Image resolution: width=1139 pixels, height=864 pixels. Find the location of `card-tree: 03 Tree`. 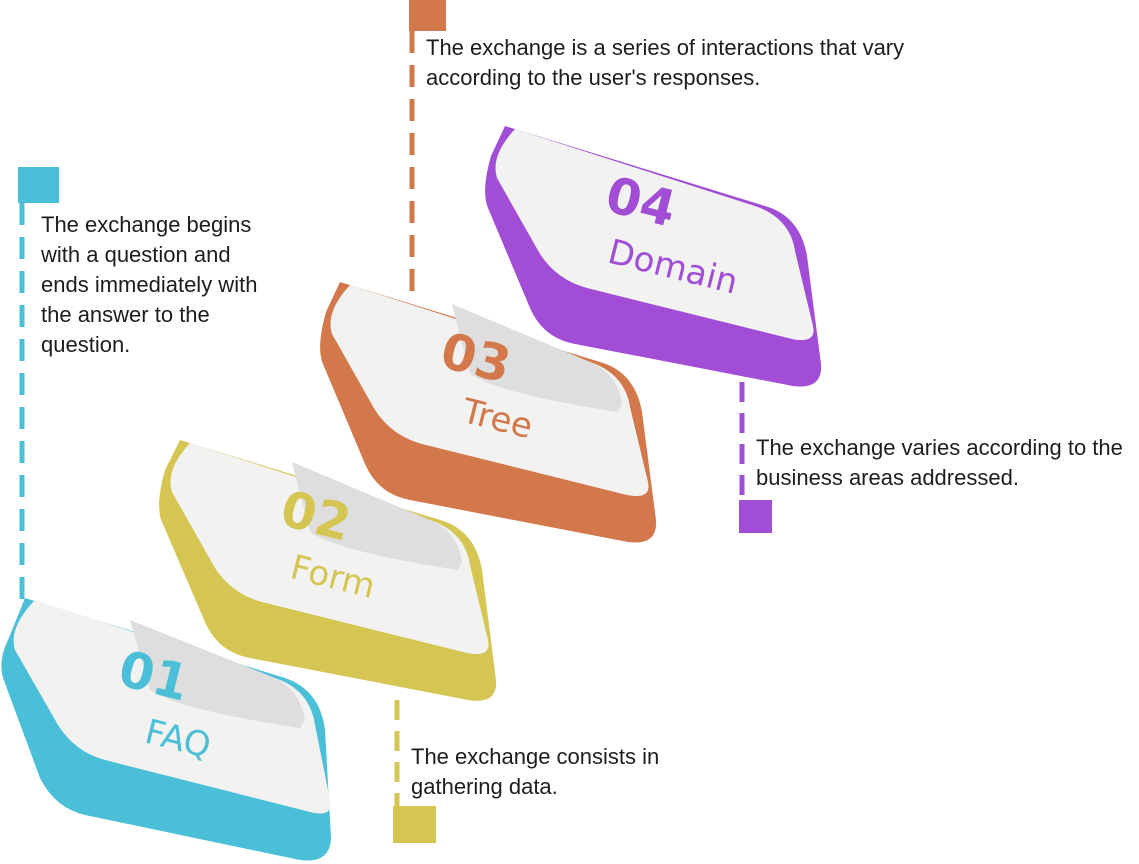

card-tree: 03 Tree is located at coordinates (488, 412).